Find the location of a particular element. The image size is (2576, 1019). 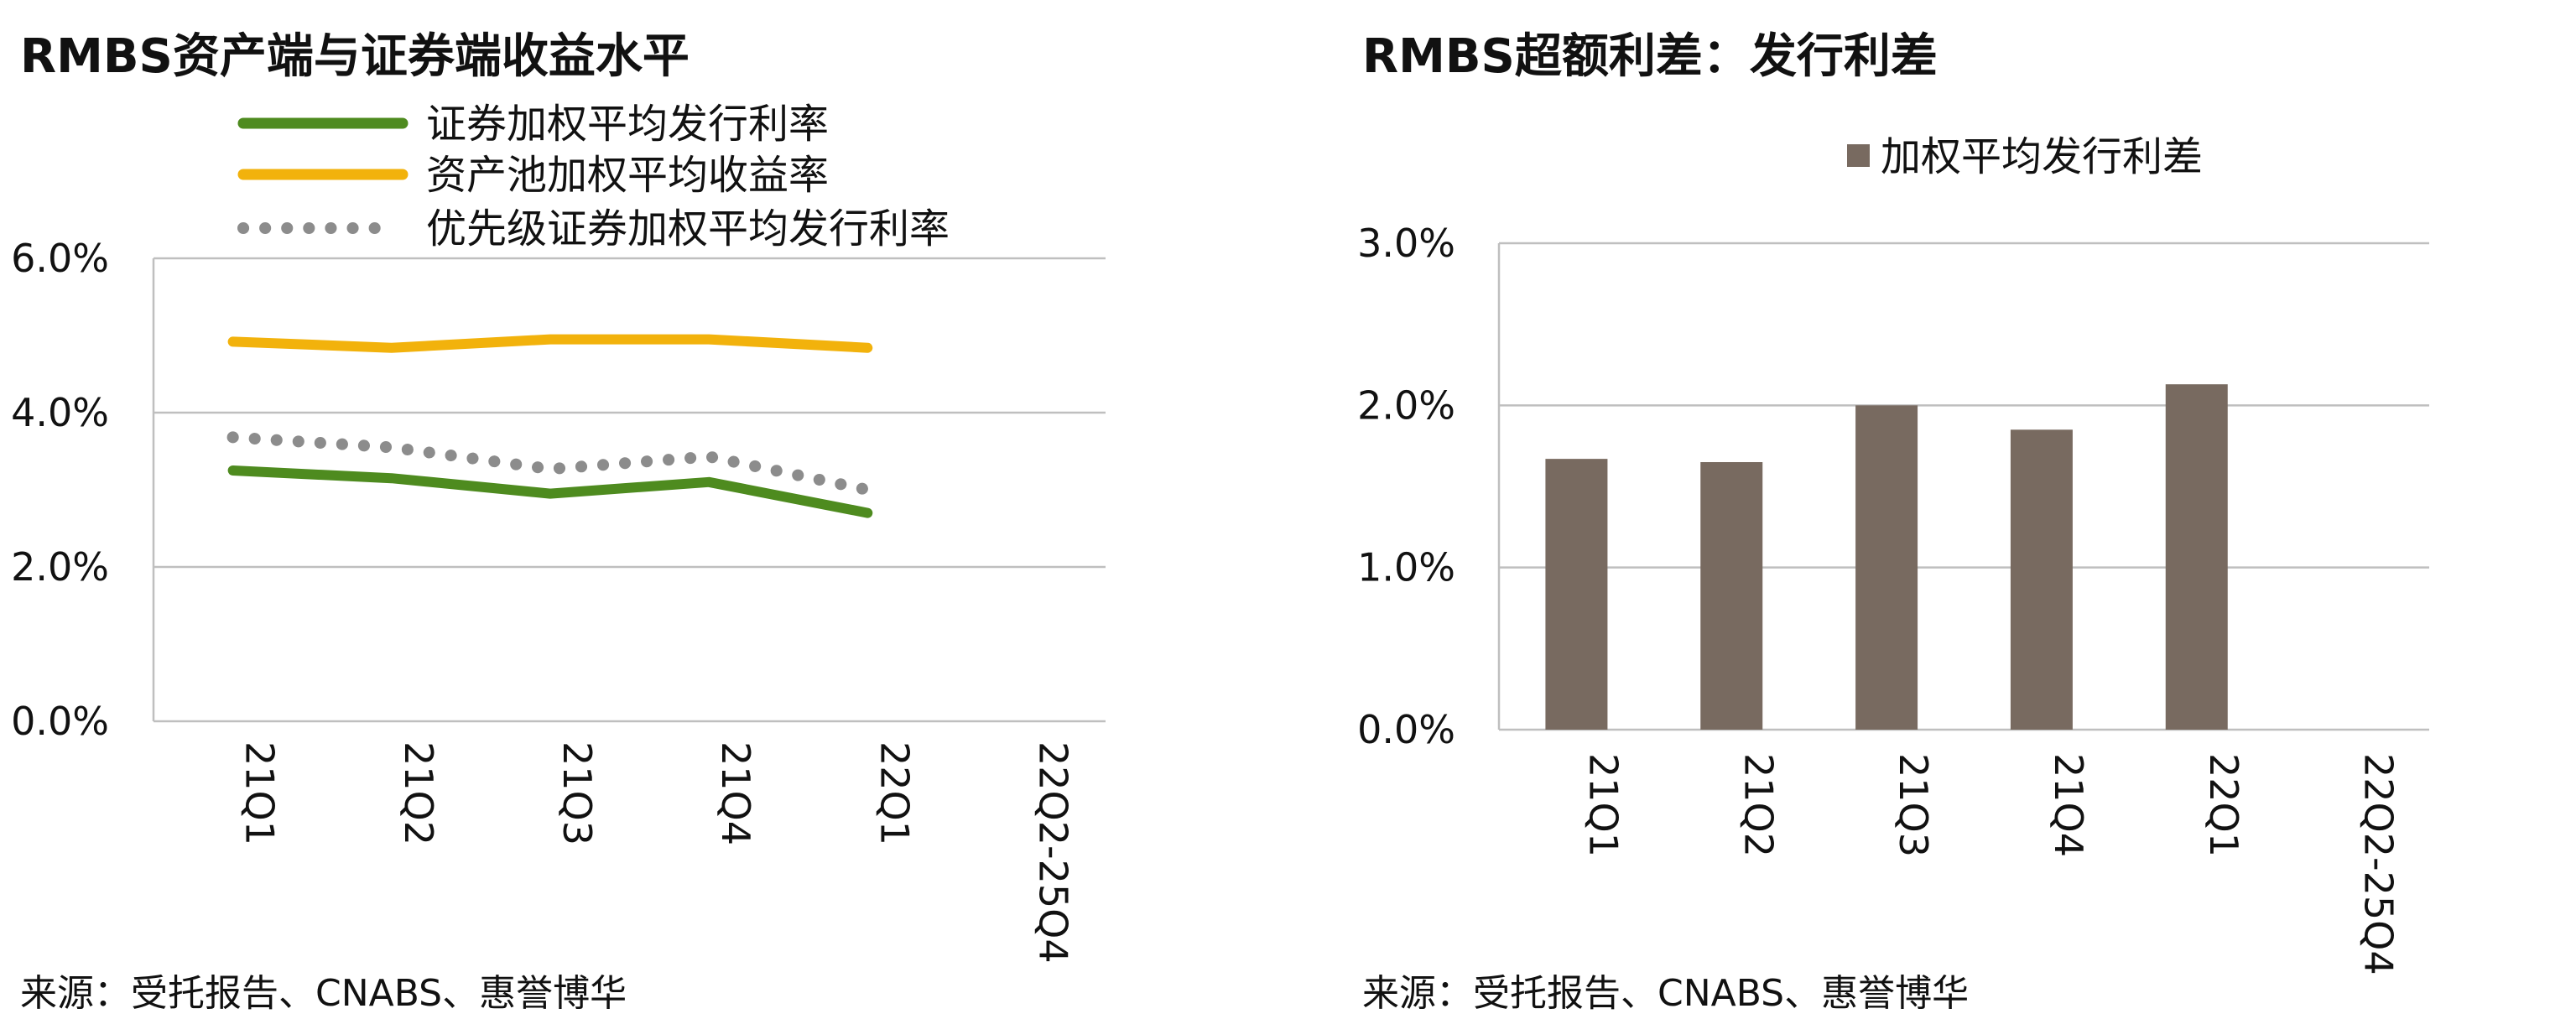

line-chart-title: RMBS资产端与证券端收益水平 is located at coordinates (355, 56).